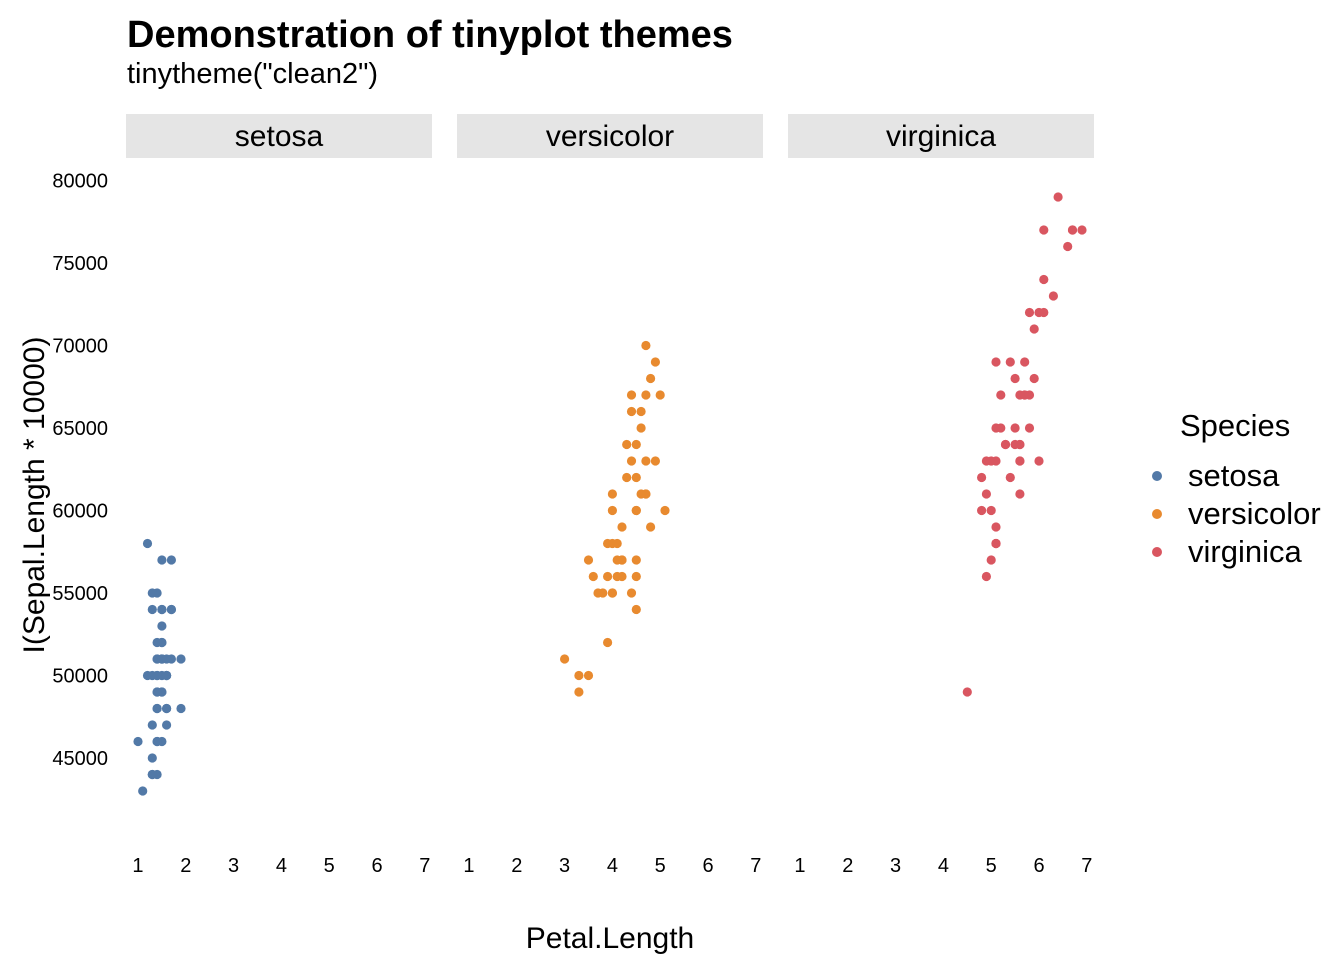 This screenshot has width=1344, height=960. I want to click on legend-swatch, so click(1157, 552).